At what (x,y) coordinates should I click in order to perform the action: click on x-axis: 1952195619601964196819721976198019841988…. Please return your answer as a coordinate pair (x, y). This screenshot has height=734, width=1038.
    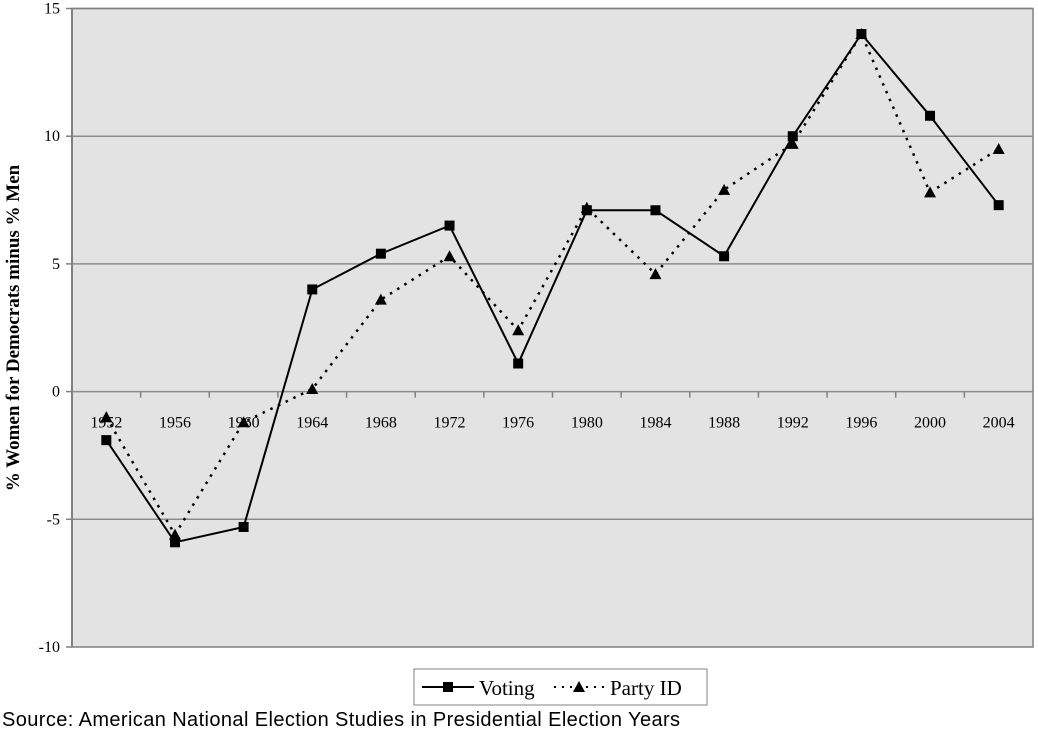
    Looking at the image, I should click on (552, 411).